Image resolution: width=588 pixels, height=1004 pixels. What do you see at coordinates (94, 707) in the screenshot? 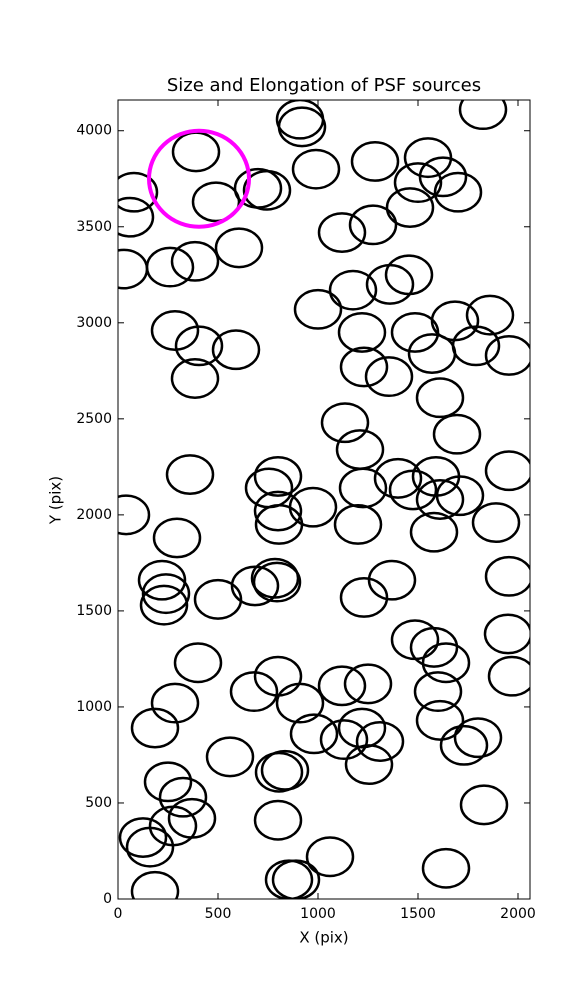
I see `y-tick-label: 1000` at bounding box center [94, 707].